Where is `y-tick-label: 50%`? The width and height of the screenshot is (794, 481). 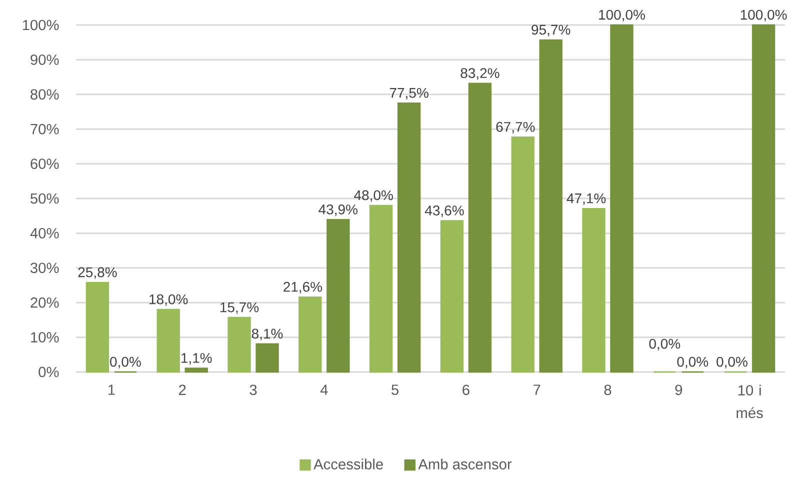
y-tick-label: 50% is located at coordinates (44, 198).